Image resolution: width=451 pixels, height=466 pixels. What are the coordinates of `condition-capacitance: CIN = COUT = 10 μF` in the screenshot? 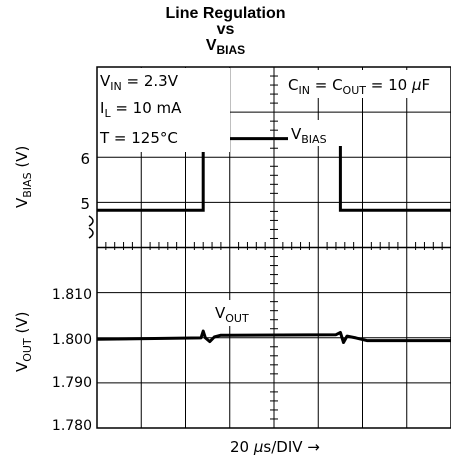 It's located at (359, 86).